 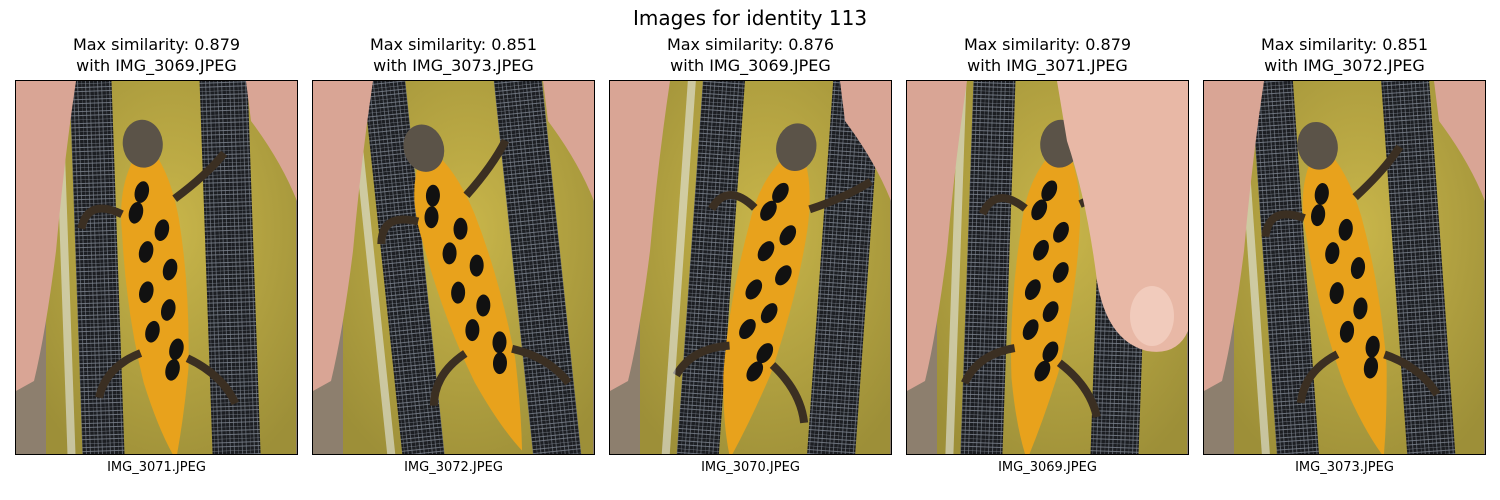 What do you see at coordinates (1344, 65) in the screenshot?
I see `panel-title-line2: with IMG_3072.JPEG` at bounding box center [1344, 65].